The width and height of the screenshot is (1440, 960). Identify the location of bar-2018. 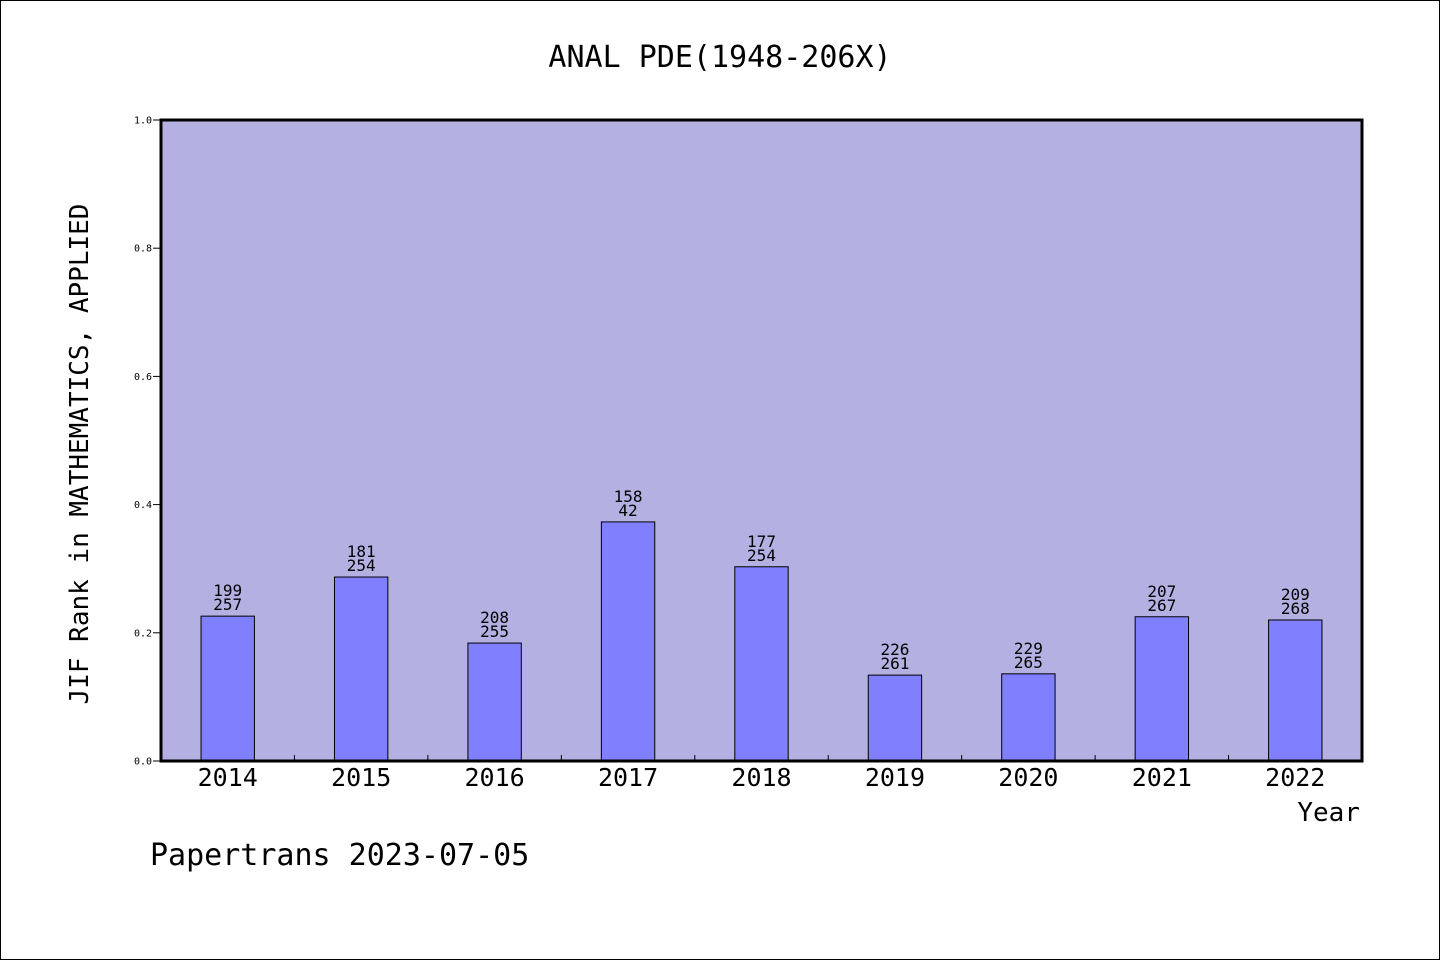
(761, 664).